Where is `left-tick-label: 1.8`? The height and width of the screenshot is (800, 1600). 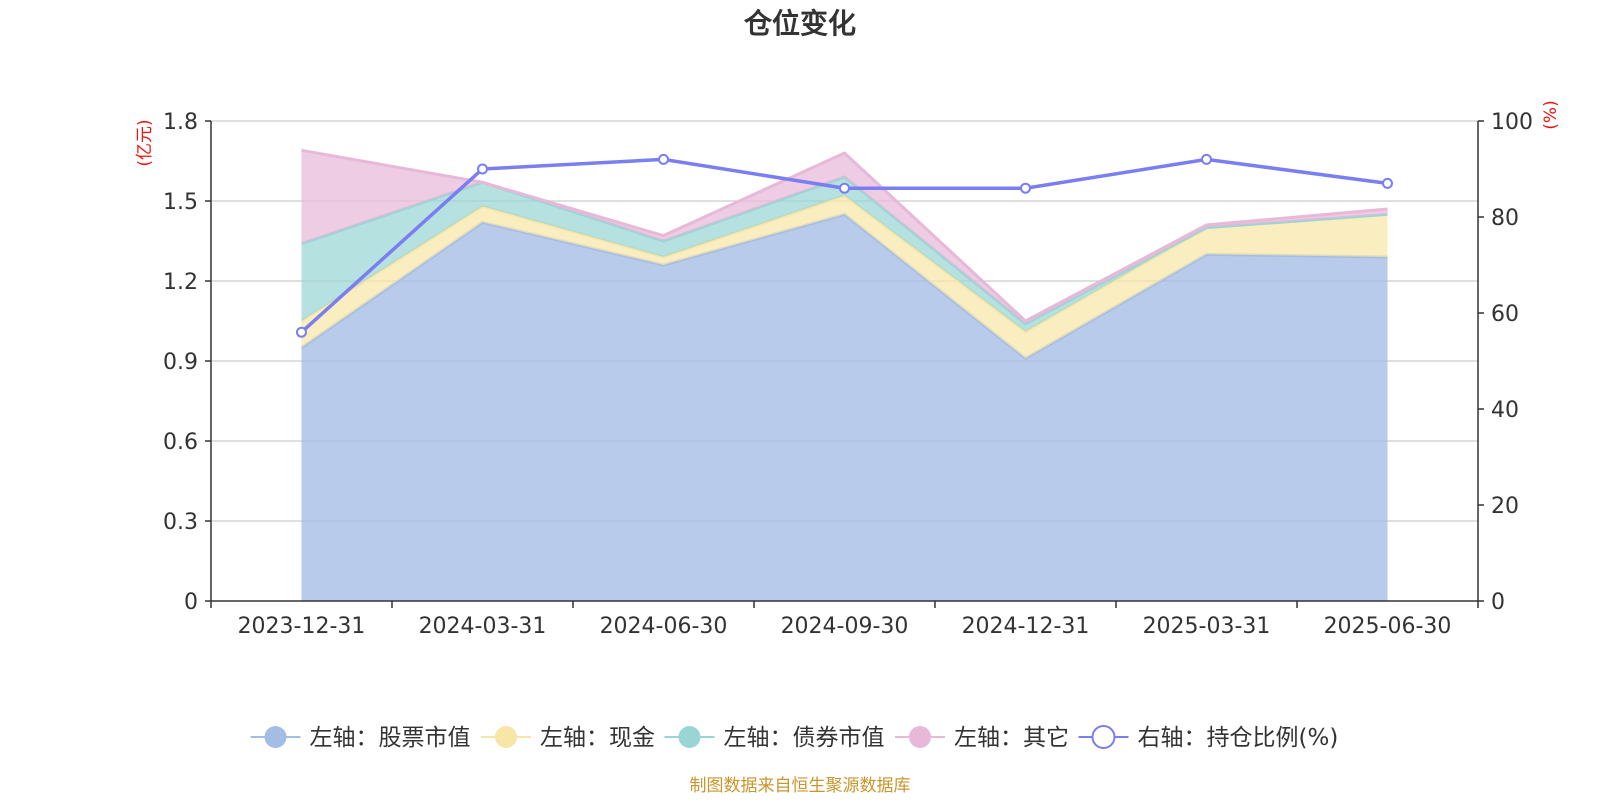
left-tick-label: 1.8 is located at coordinates (180, 122).